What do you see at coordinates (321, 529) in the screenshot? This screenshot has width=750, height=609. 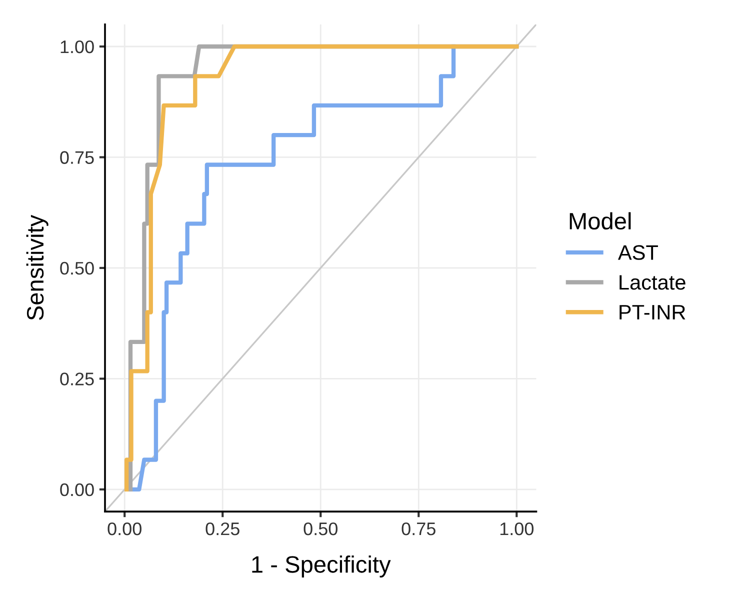 I see `x-tick-label: 0.50` at bounding box center [321, 529].